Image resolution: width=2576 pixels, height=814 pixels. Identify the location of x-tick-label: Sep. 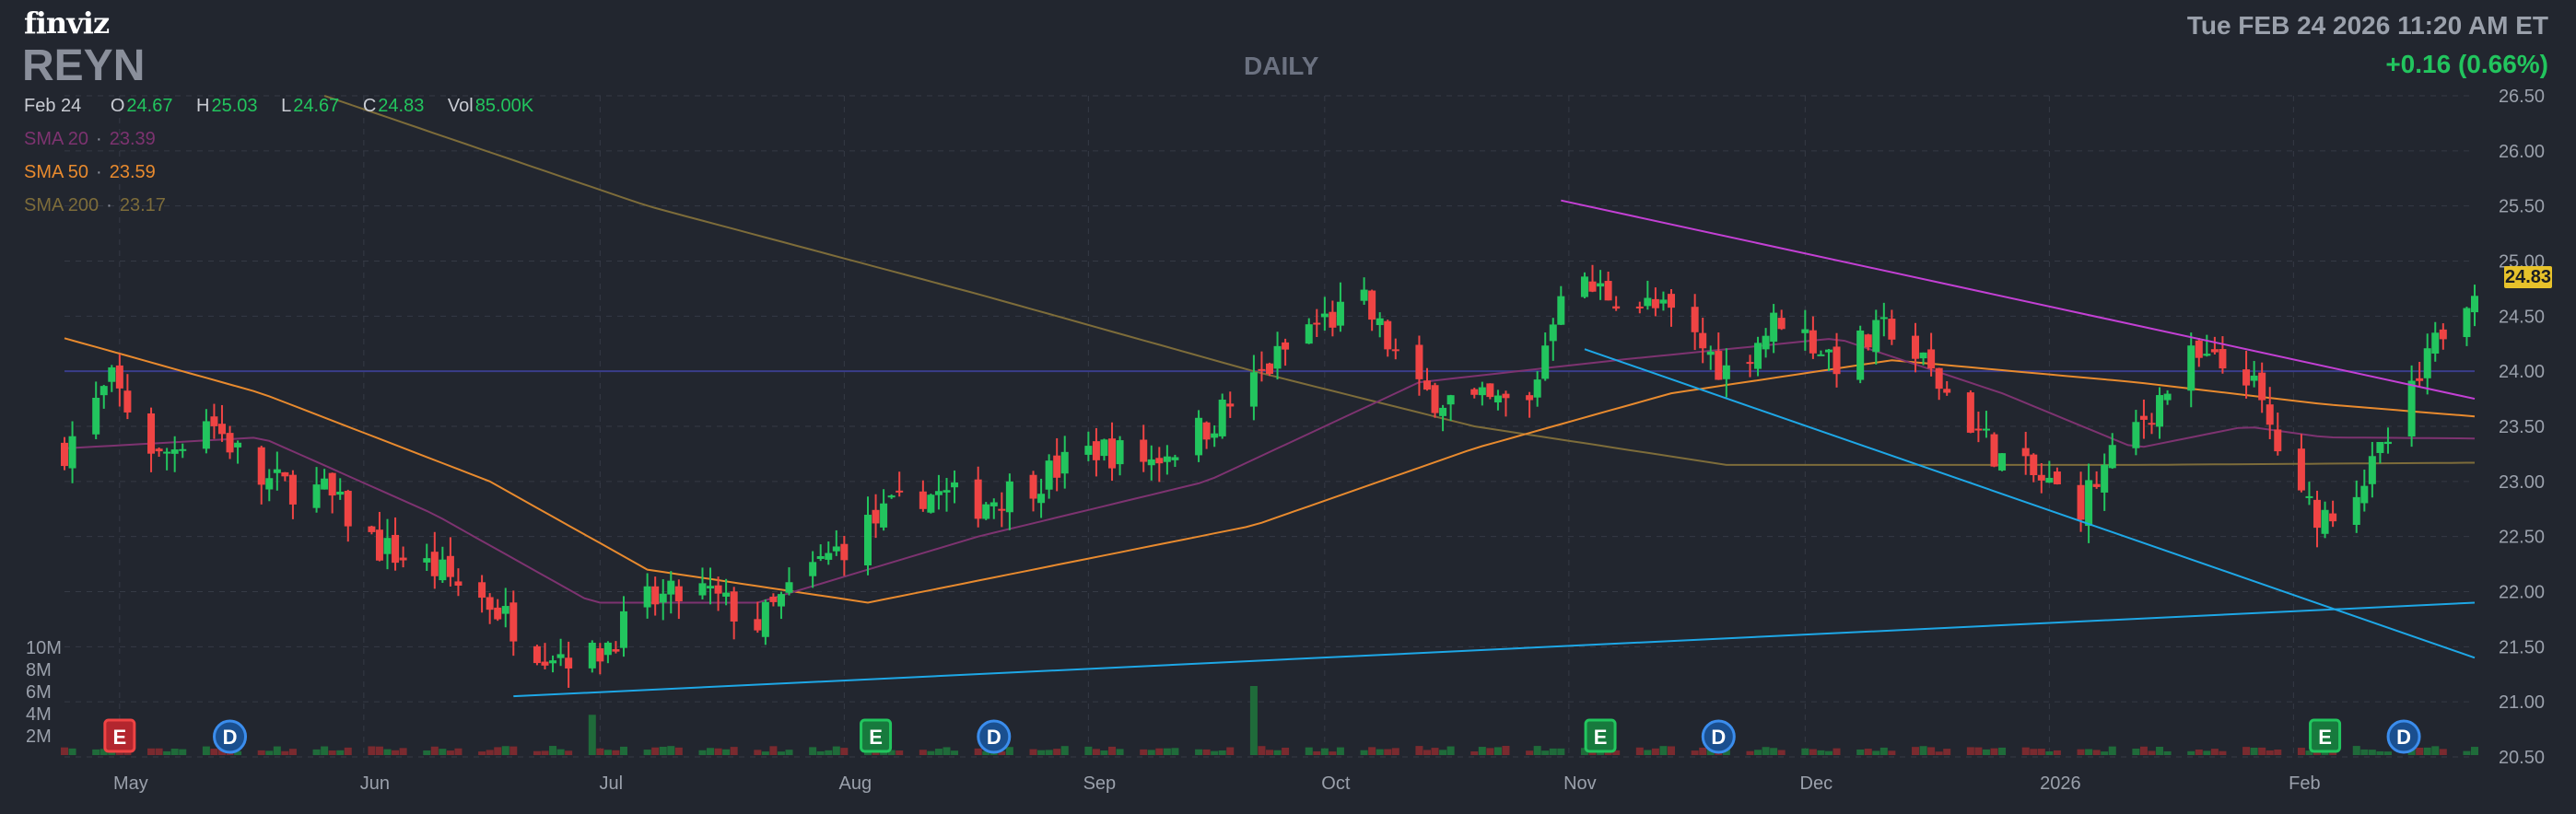
(1100, 783).